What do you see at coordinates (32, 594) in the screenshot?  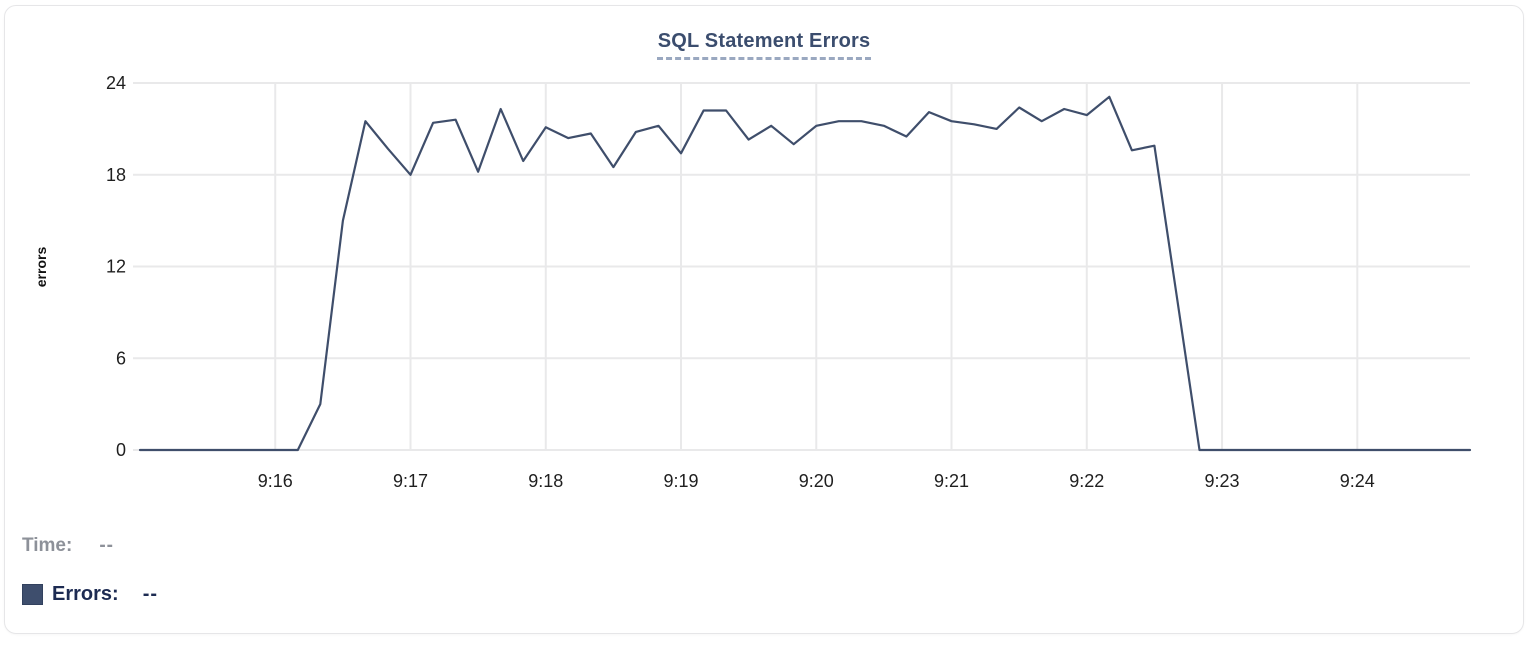 I see `errors-series-swatch-icon` at bounding box center [32, 594].